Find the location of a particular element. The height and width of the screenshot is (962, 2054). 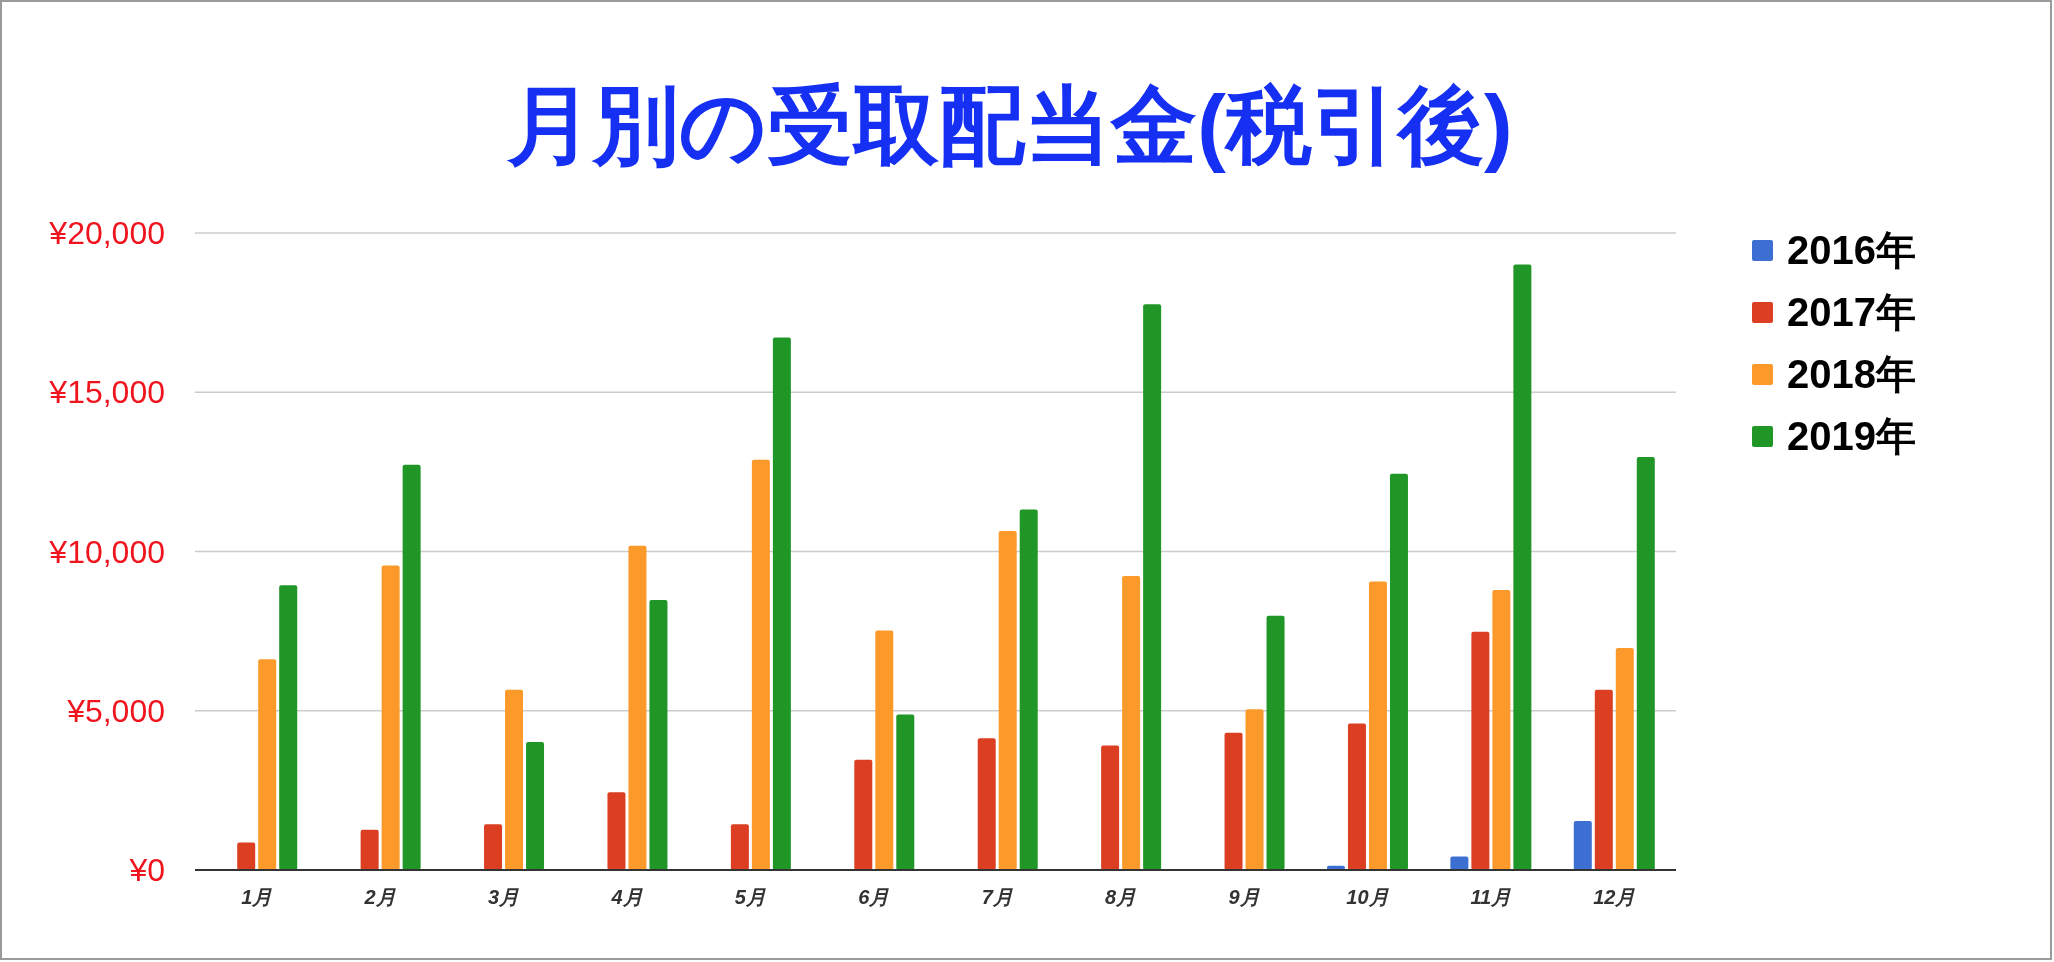

x-tick-label: 9月 is located at coordinates (1244, 897).